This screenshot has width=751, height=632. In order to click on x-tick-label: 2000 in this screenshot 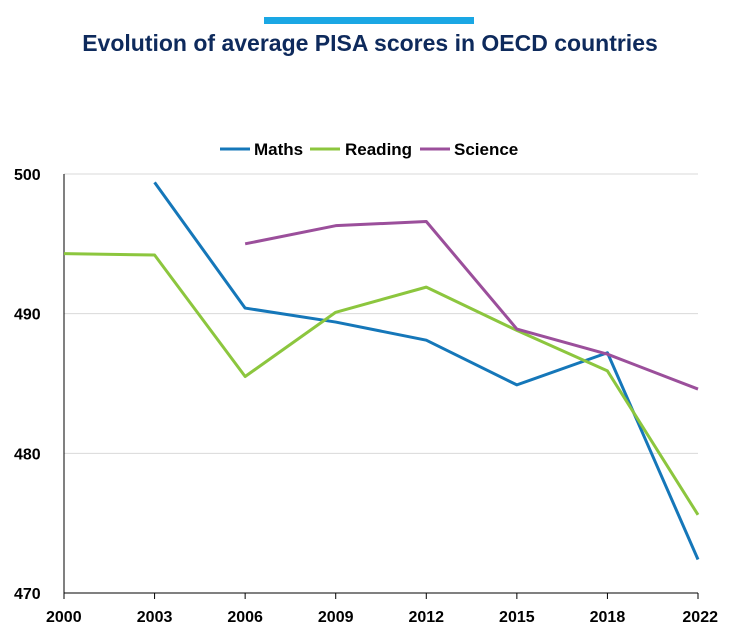, I will do `click(64, 617)`.